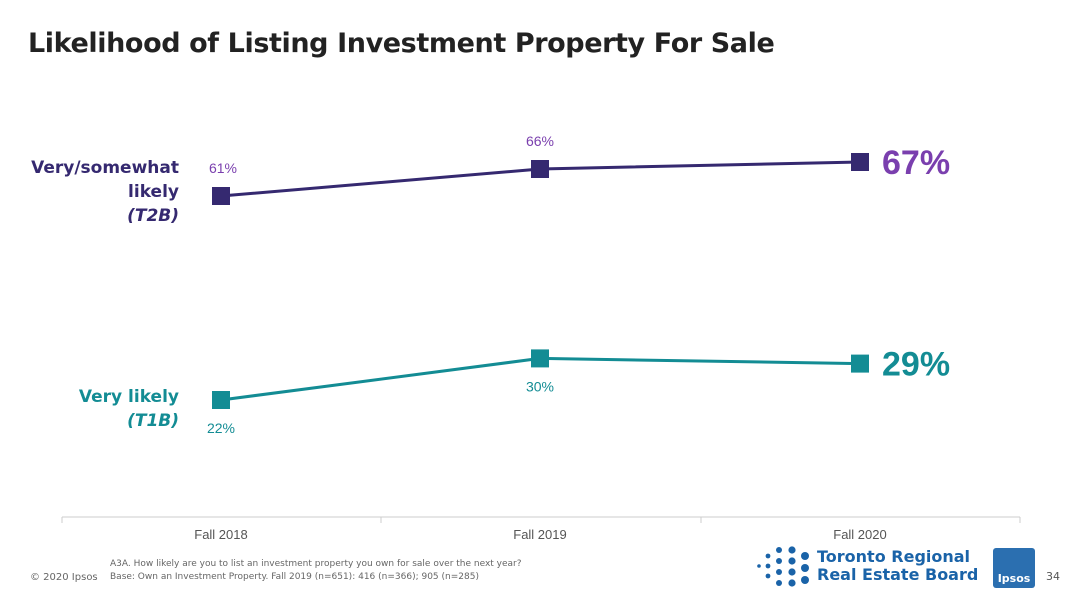 This screenshot has height=607, width=1080. What do you see at coordinates (64, 577) in the screenshot?
I see `copyright: © 2020 Ipsos` at bounding box center [64, 577].